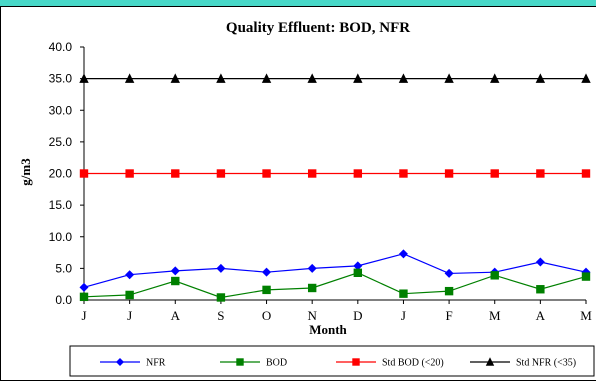 Image resolution: width=596 pixels, height=381 pixels. Describe the element at coordinates (61, 110) in the screenshot. I see `y-tick-label: 30.0` at that location.